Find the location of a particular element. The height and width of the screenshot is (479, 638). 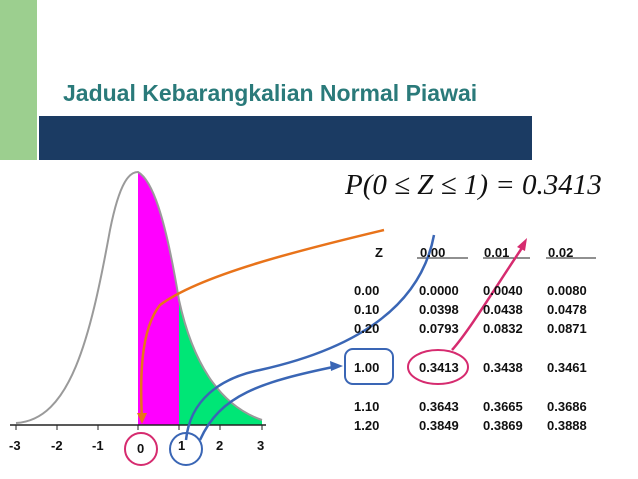

table-cell: 0.3869 is located at coordinates (503, 425).